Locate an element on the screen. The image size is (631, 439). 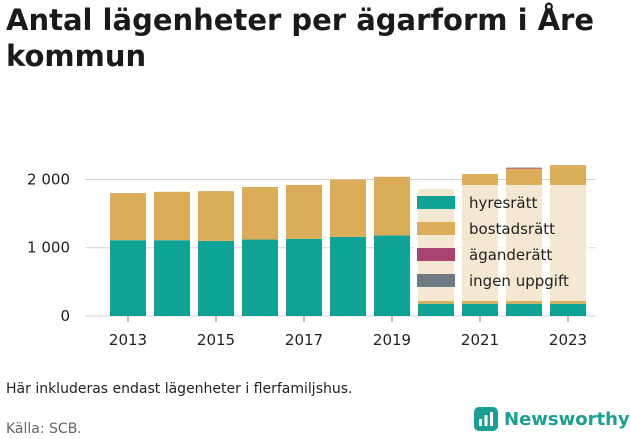
y-tick-label: 0 is located at coordinates (65, 316).